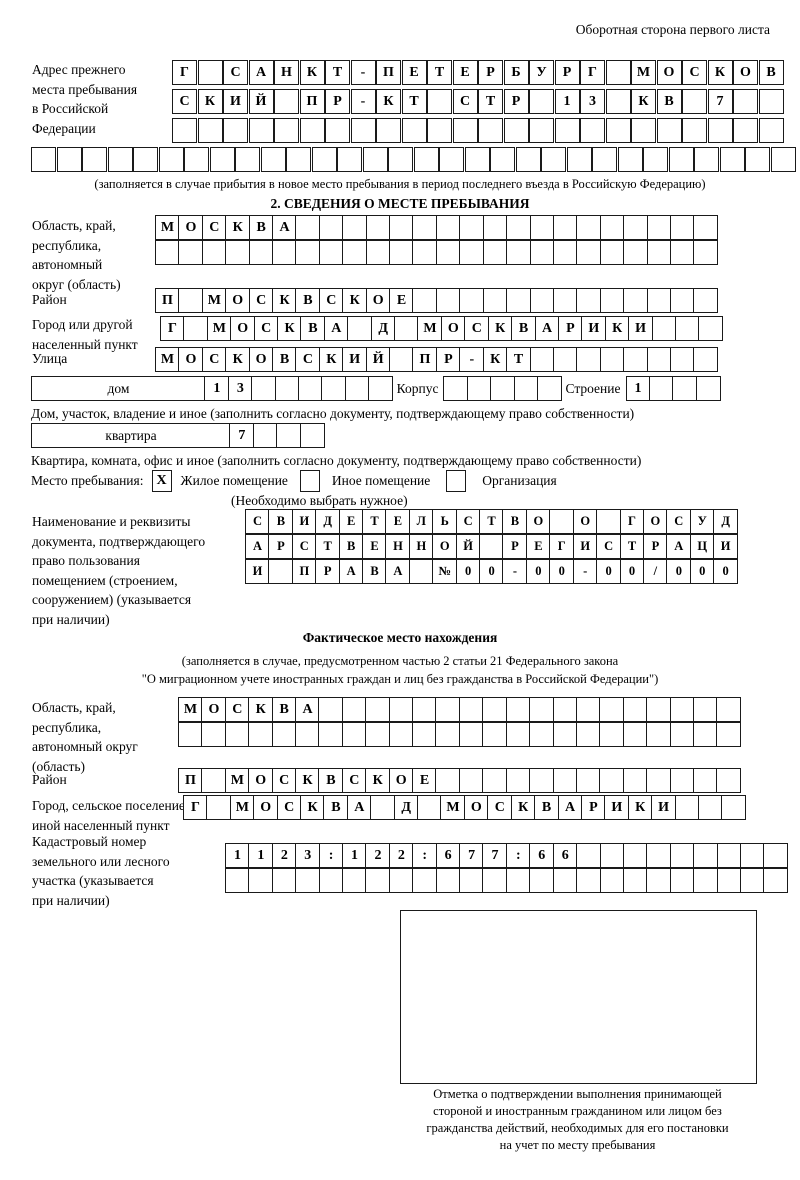 The image size is (800, 1180). What do you see at coordinates (578, 997) in the screenshot?
I see `stamp-area-box` at bounding box center [578, 997].